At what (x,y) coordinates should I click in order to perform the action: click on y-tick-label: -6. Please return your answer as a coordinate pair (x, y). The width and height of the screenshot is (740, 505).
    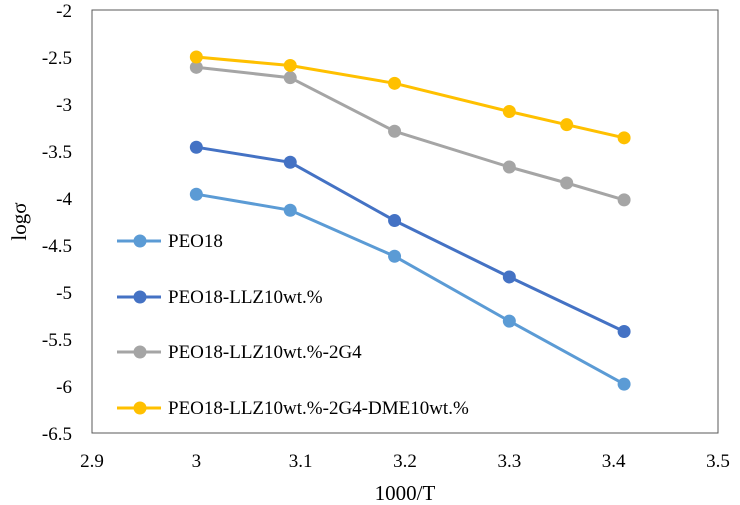
    Looking at the image, I should click on (64, 387).